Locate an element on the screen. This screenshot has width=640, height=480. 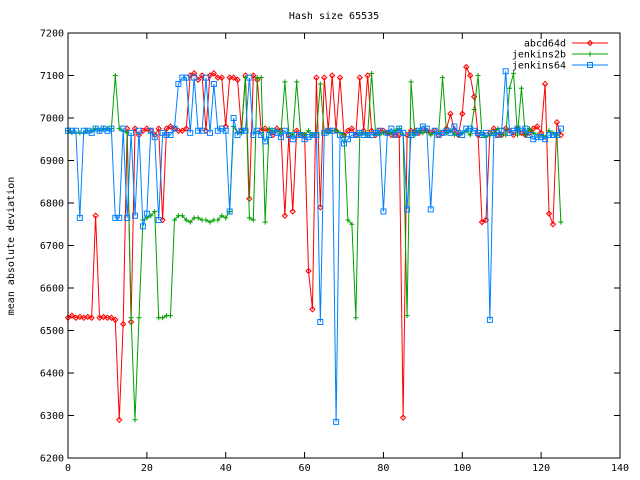
y-axis-label: mean absolute deviation is located at coordinates (11, 246).